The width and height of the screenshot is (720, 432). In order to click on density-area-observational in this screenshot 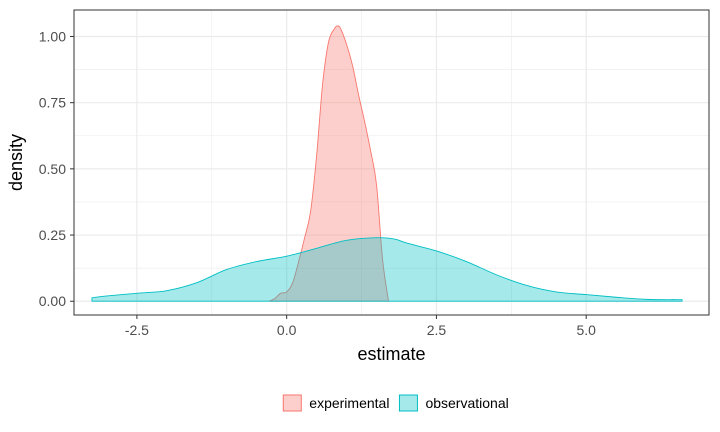, I will do `click(387, 269)`.